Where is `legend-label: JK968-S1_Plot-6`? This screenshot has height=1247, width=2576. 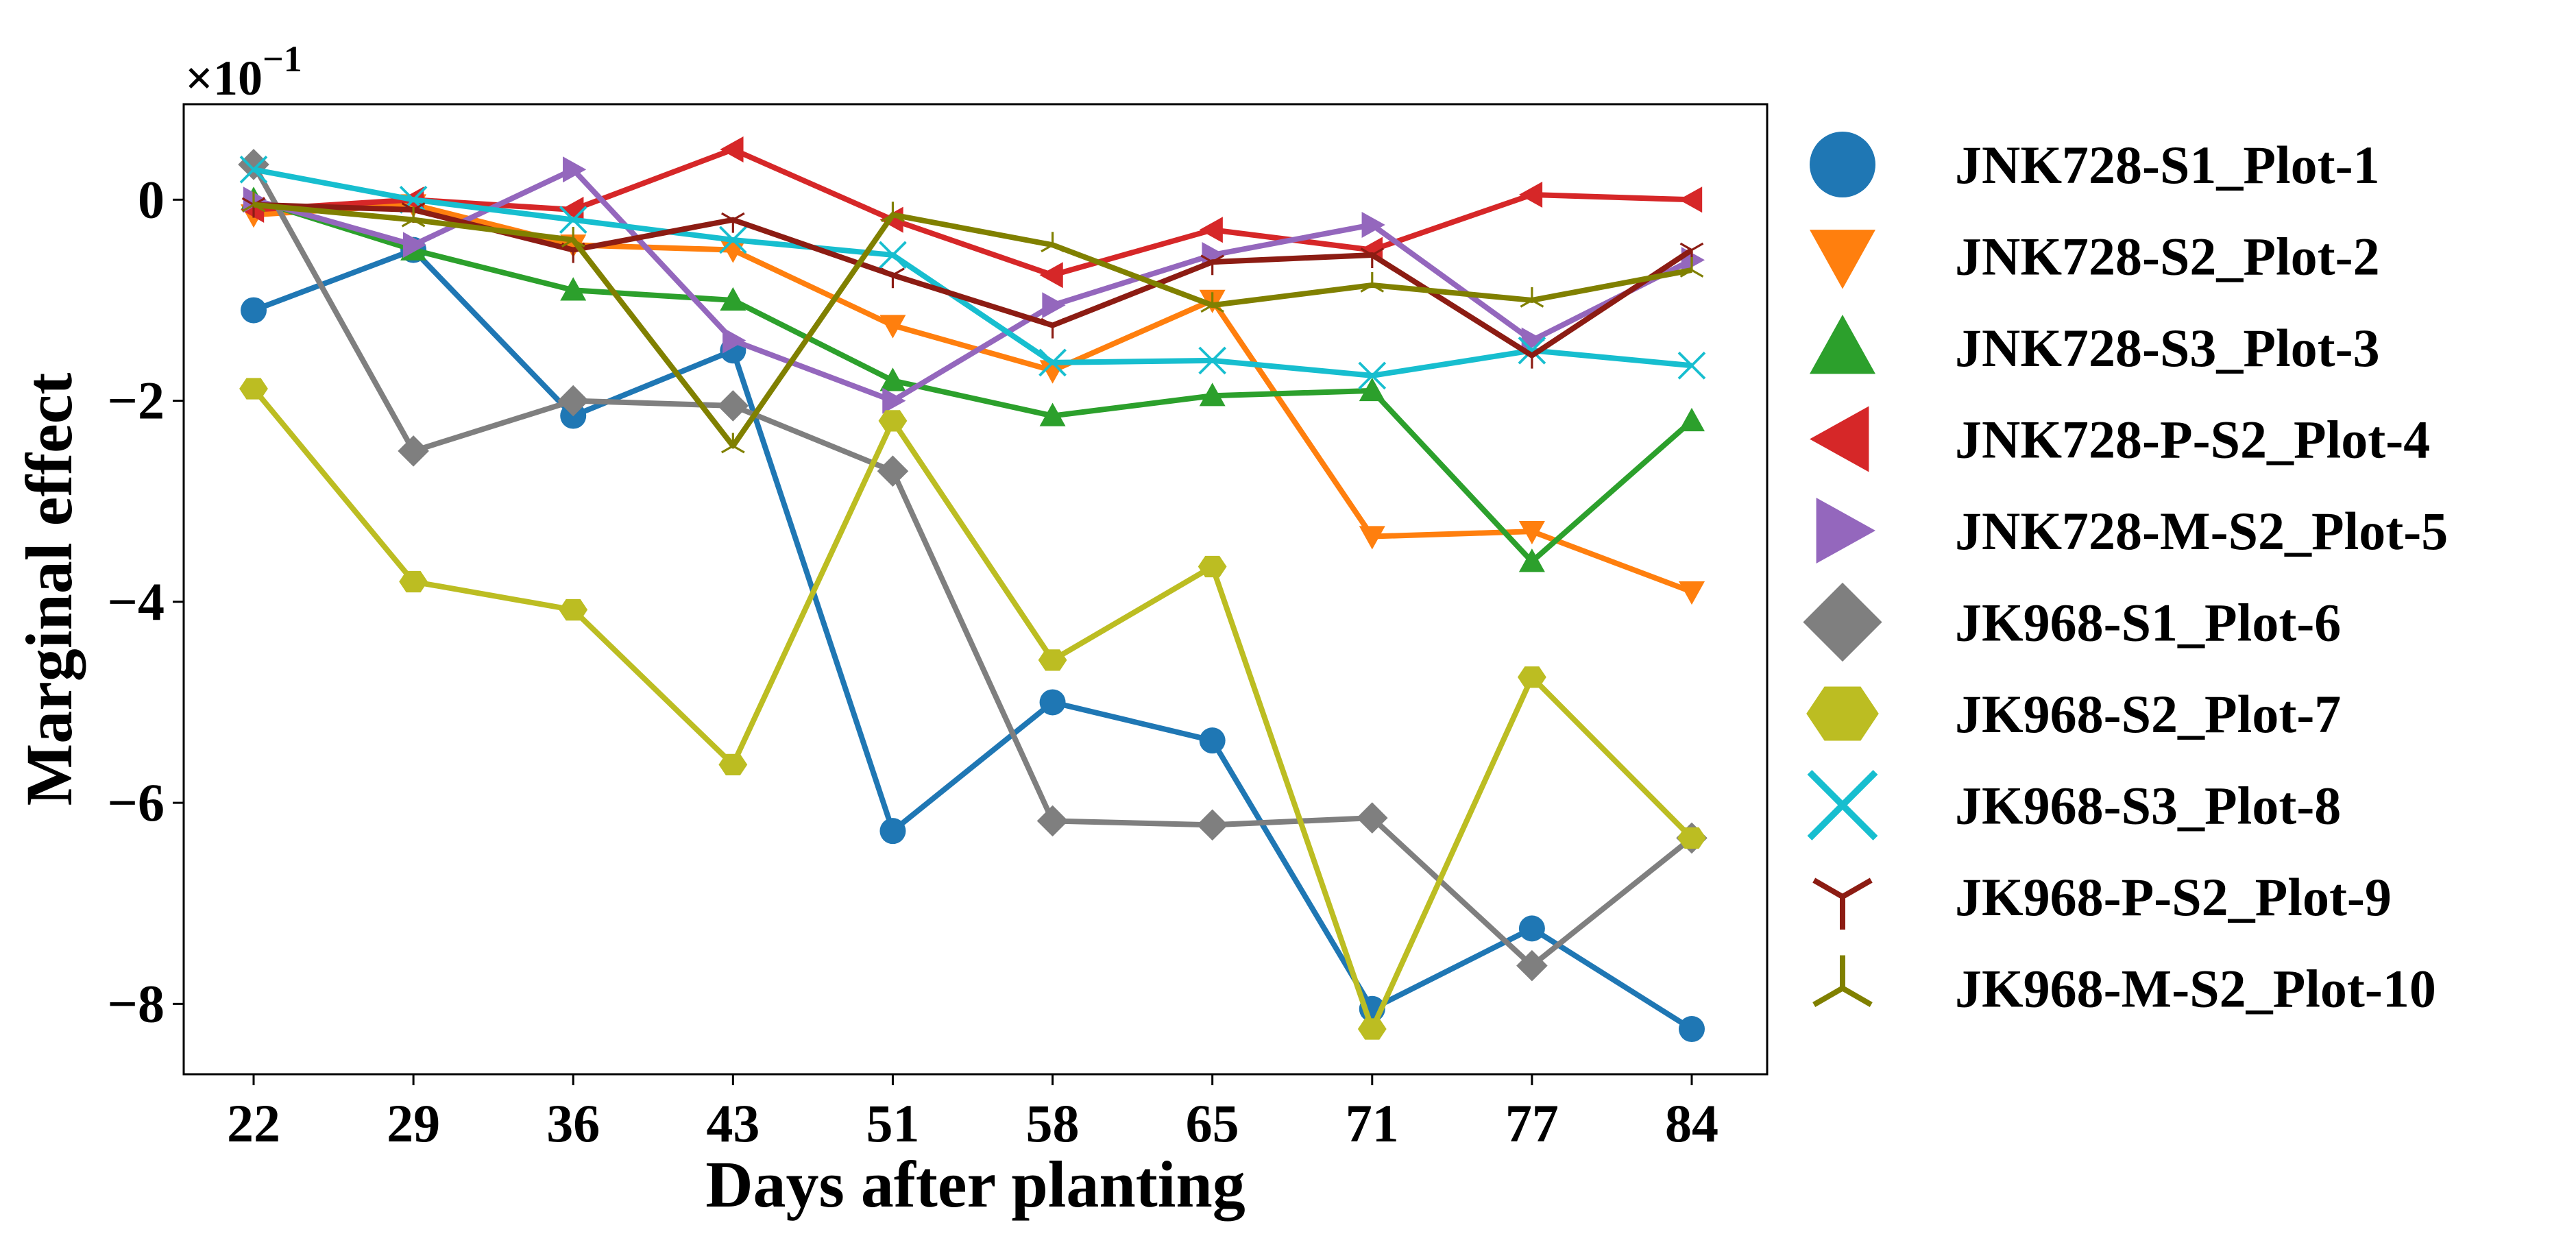
legend-label: JK968-S1_Plot-6 is located at coordinates (2148, 623).